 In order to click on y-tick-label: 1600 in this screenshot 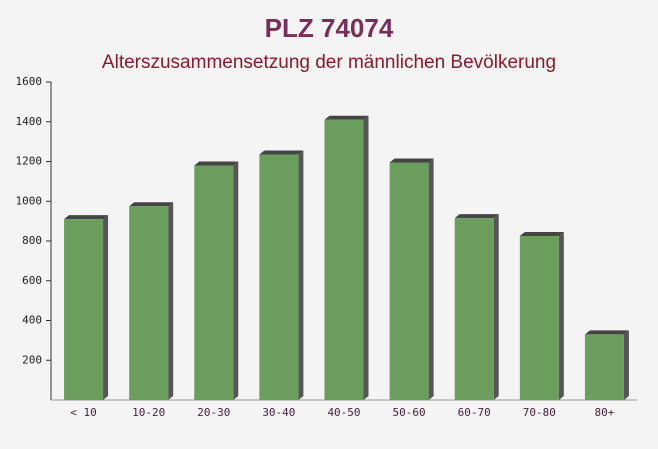, I will do `click(29, 81)`.